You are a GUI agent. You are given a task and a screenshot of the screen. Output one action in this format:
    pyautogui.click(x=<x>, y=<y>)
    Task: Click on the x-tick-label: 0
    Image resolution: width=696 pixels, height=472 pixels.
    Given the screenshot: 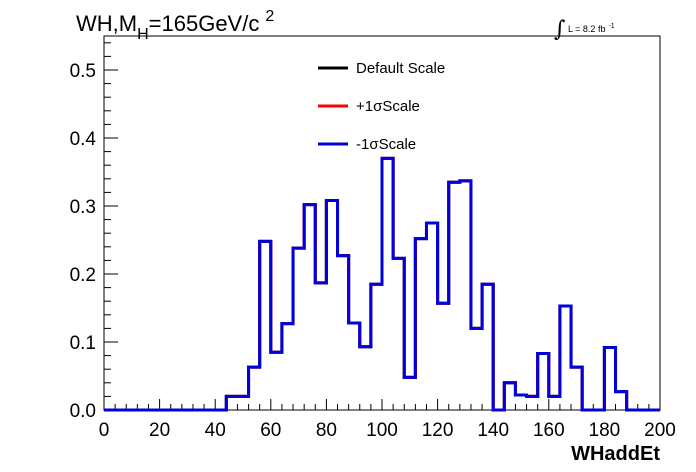 What is the action you would take?
    pyautogui.click(x=104, y=430)
    